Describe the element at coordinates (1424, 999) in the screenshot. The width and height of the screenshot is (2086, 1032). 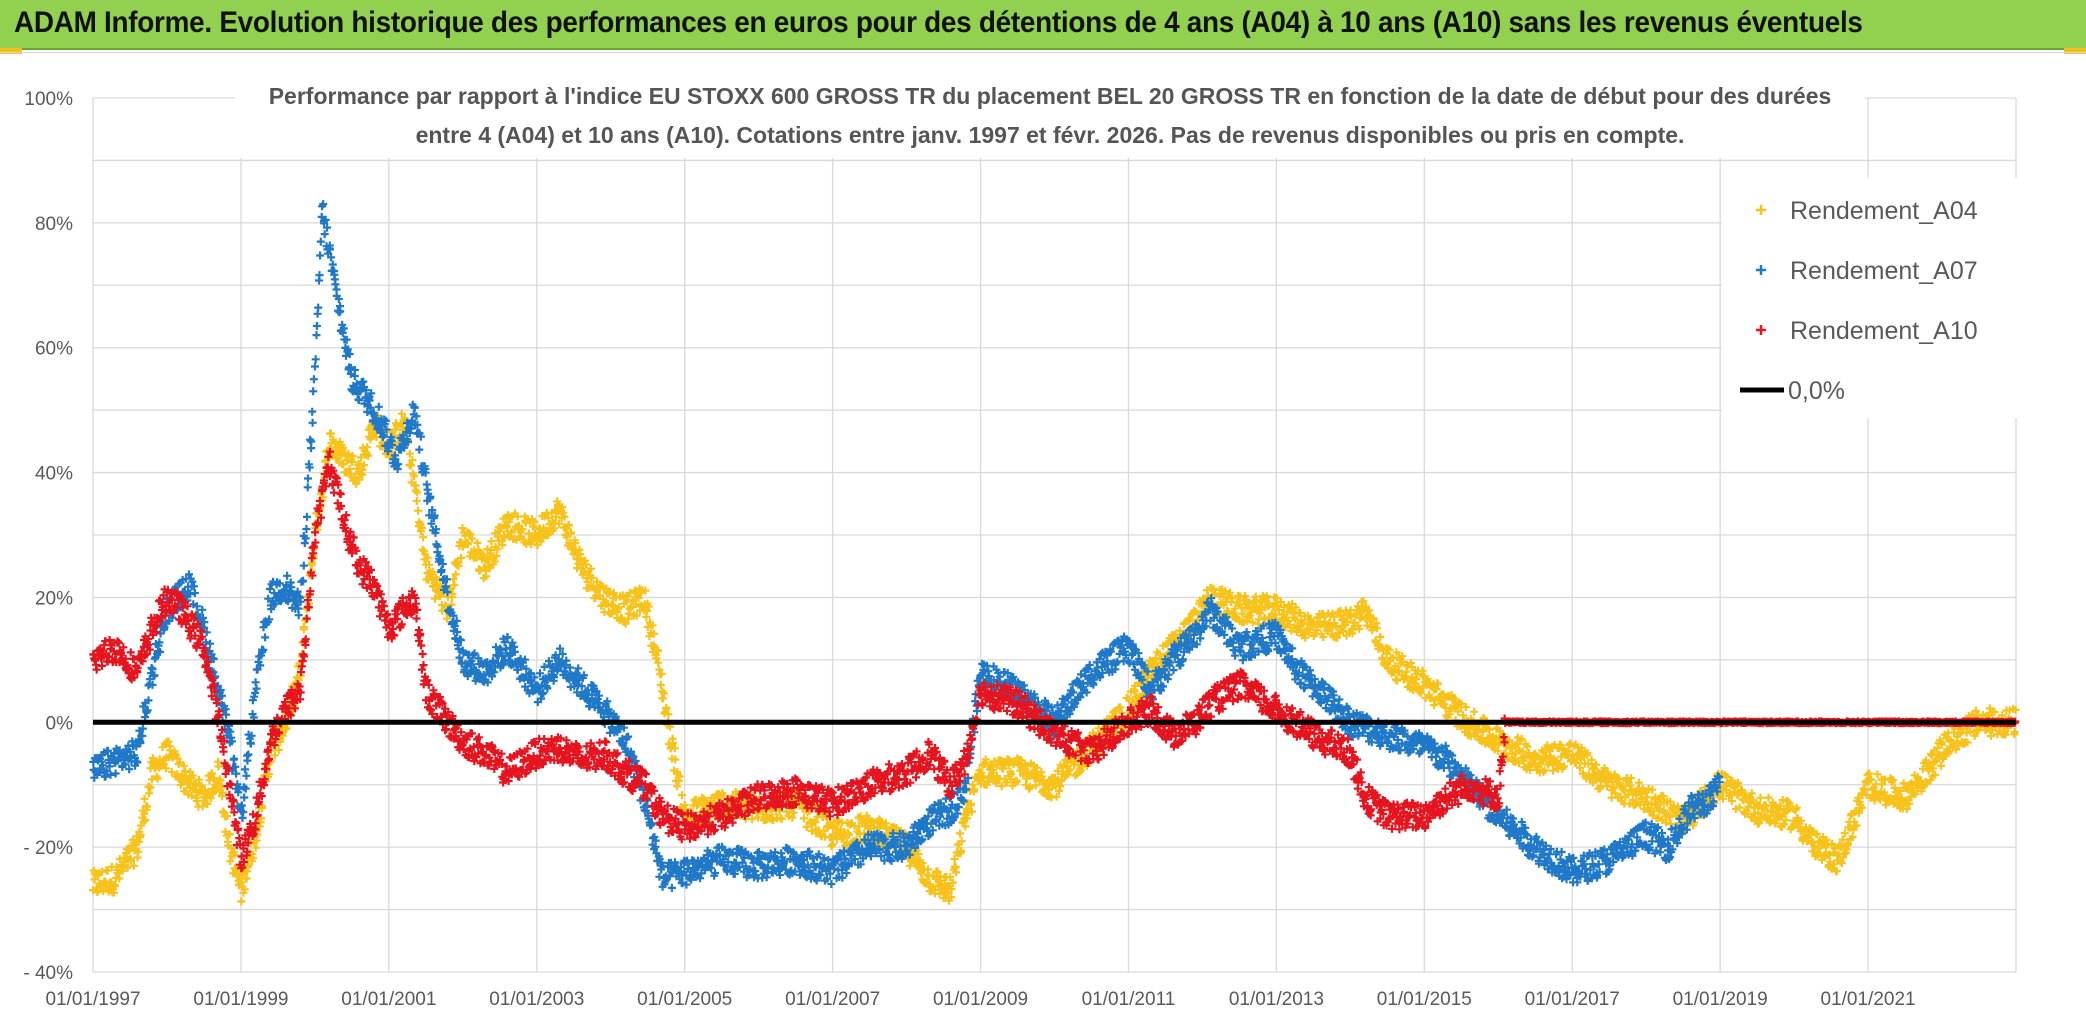
I see `x-tick-label: 01/01/2015` at that location.